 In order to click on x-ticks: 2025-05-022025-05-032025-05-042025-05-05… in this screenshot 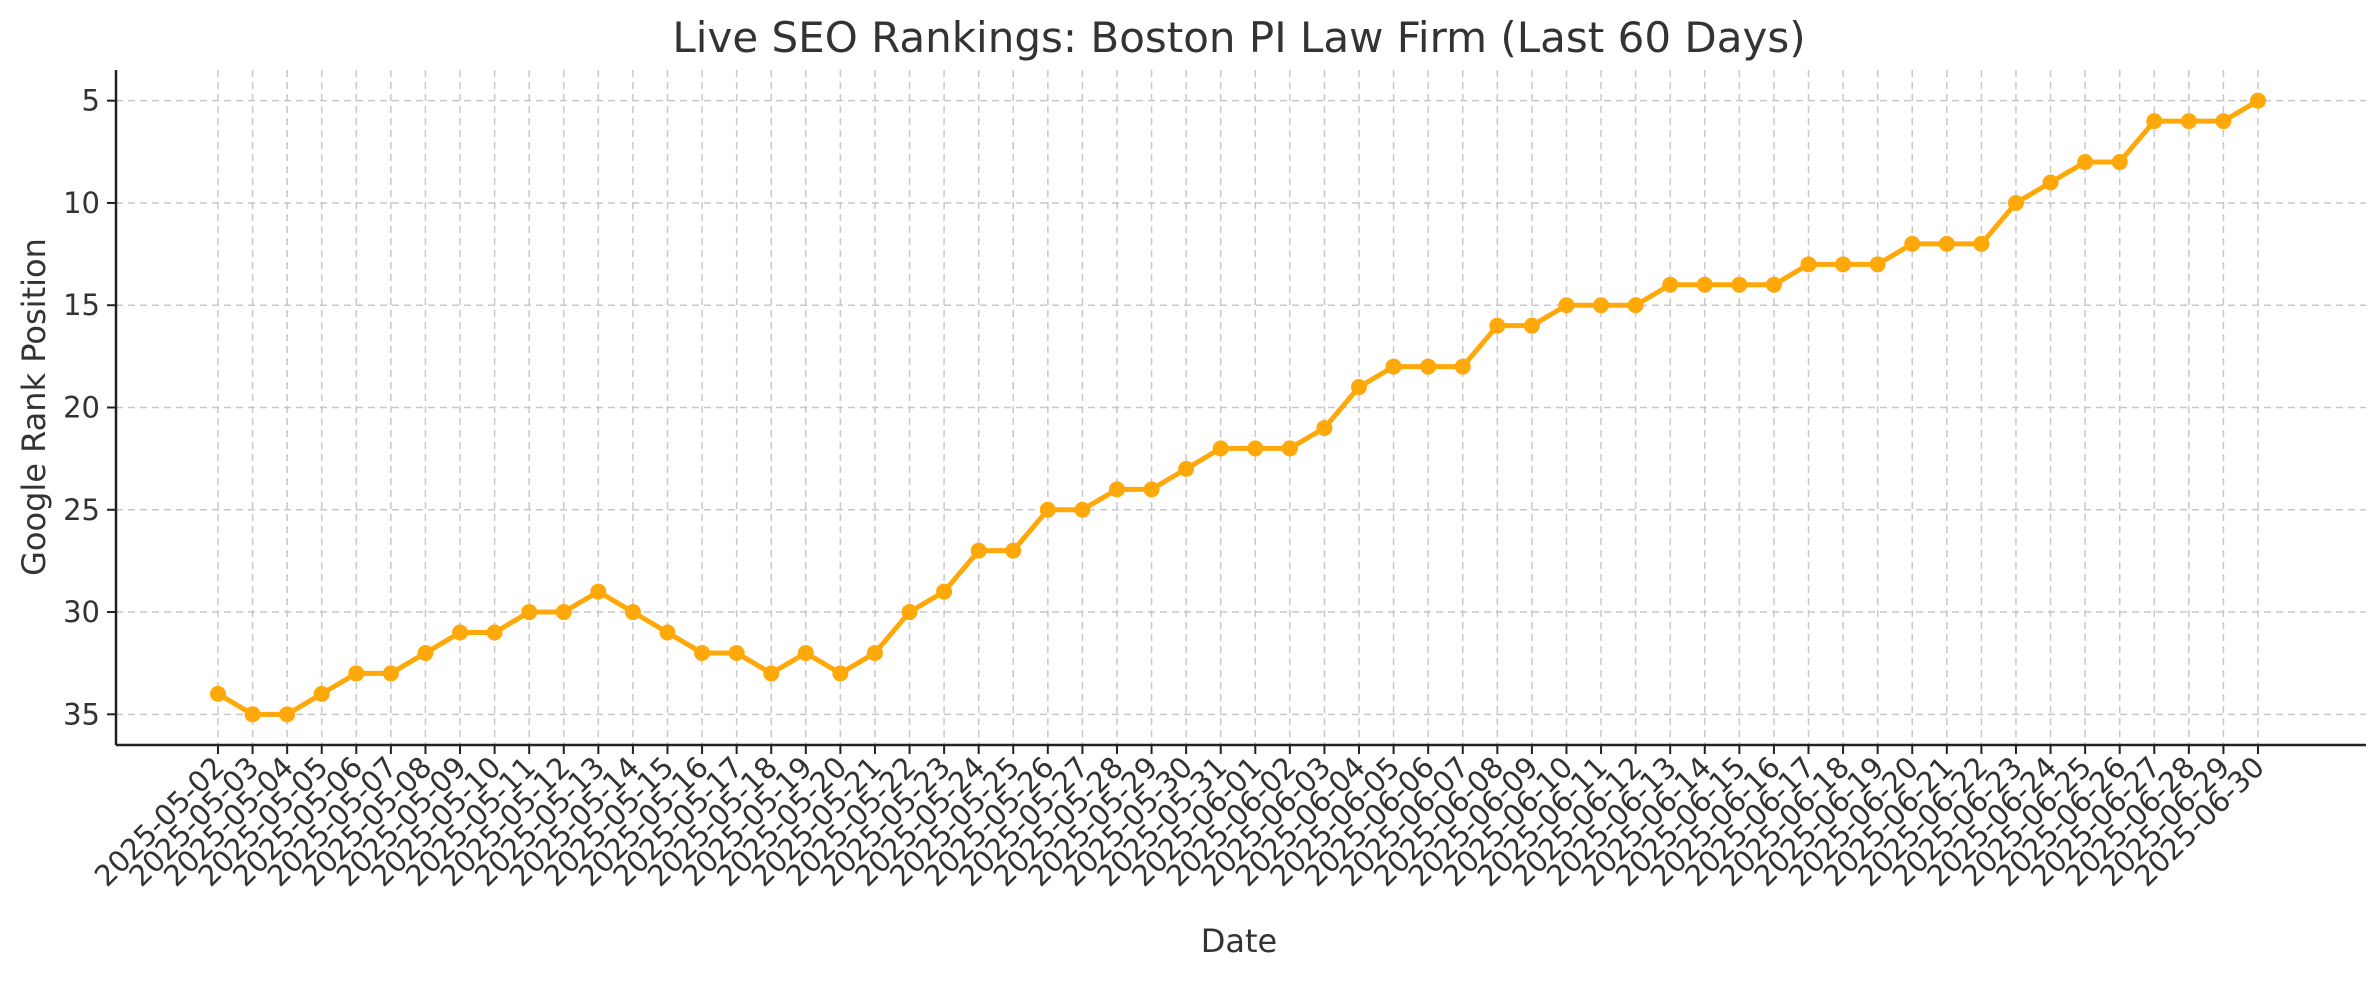, I will do `click(1179, 819)`.